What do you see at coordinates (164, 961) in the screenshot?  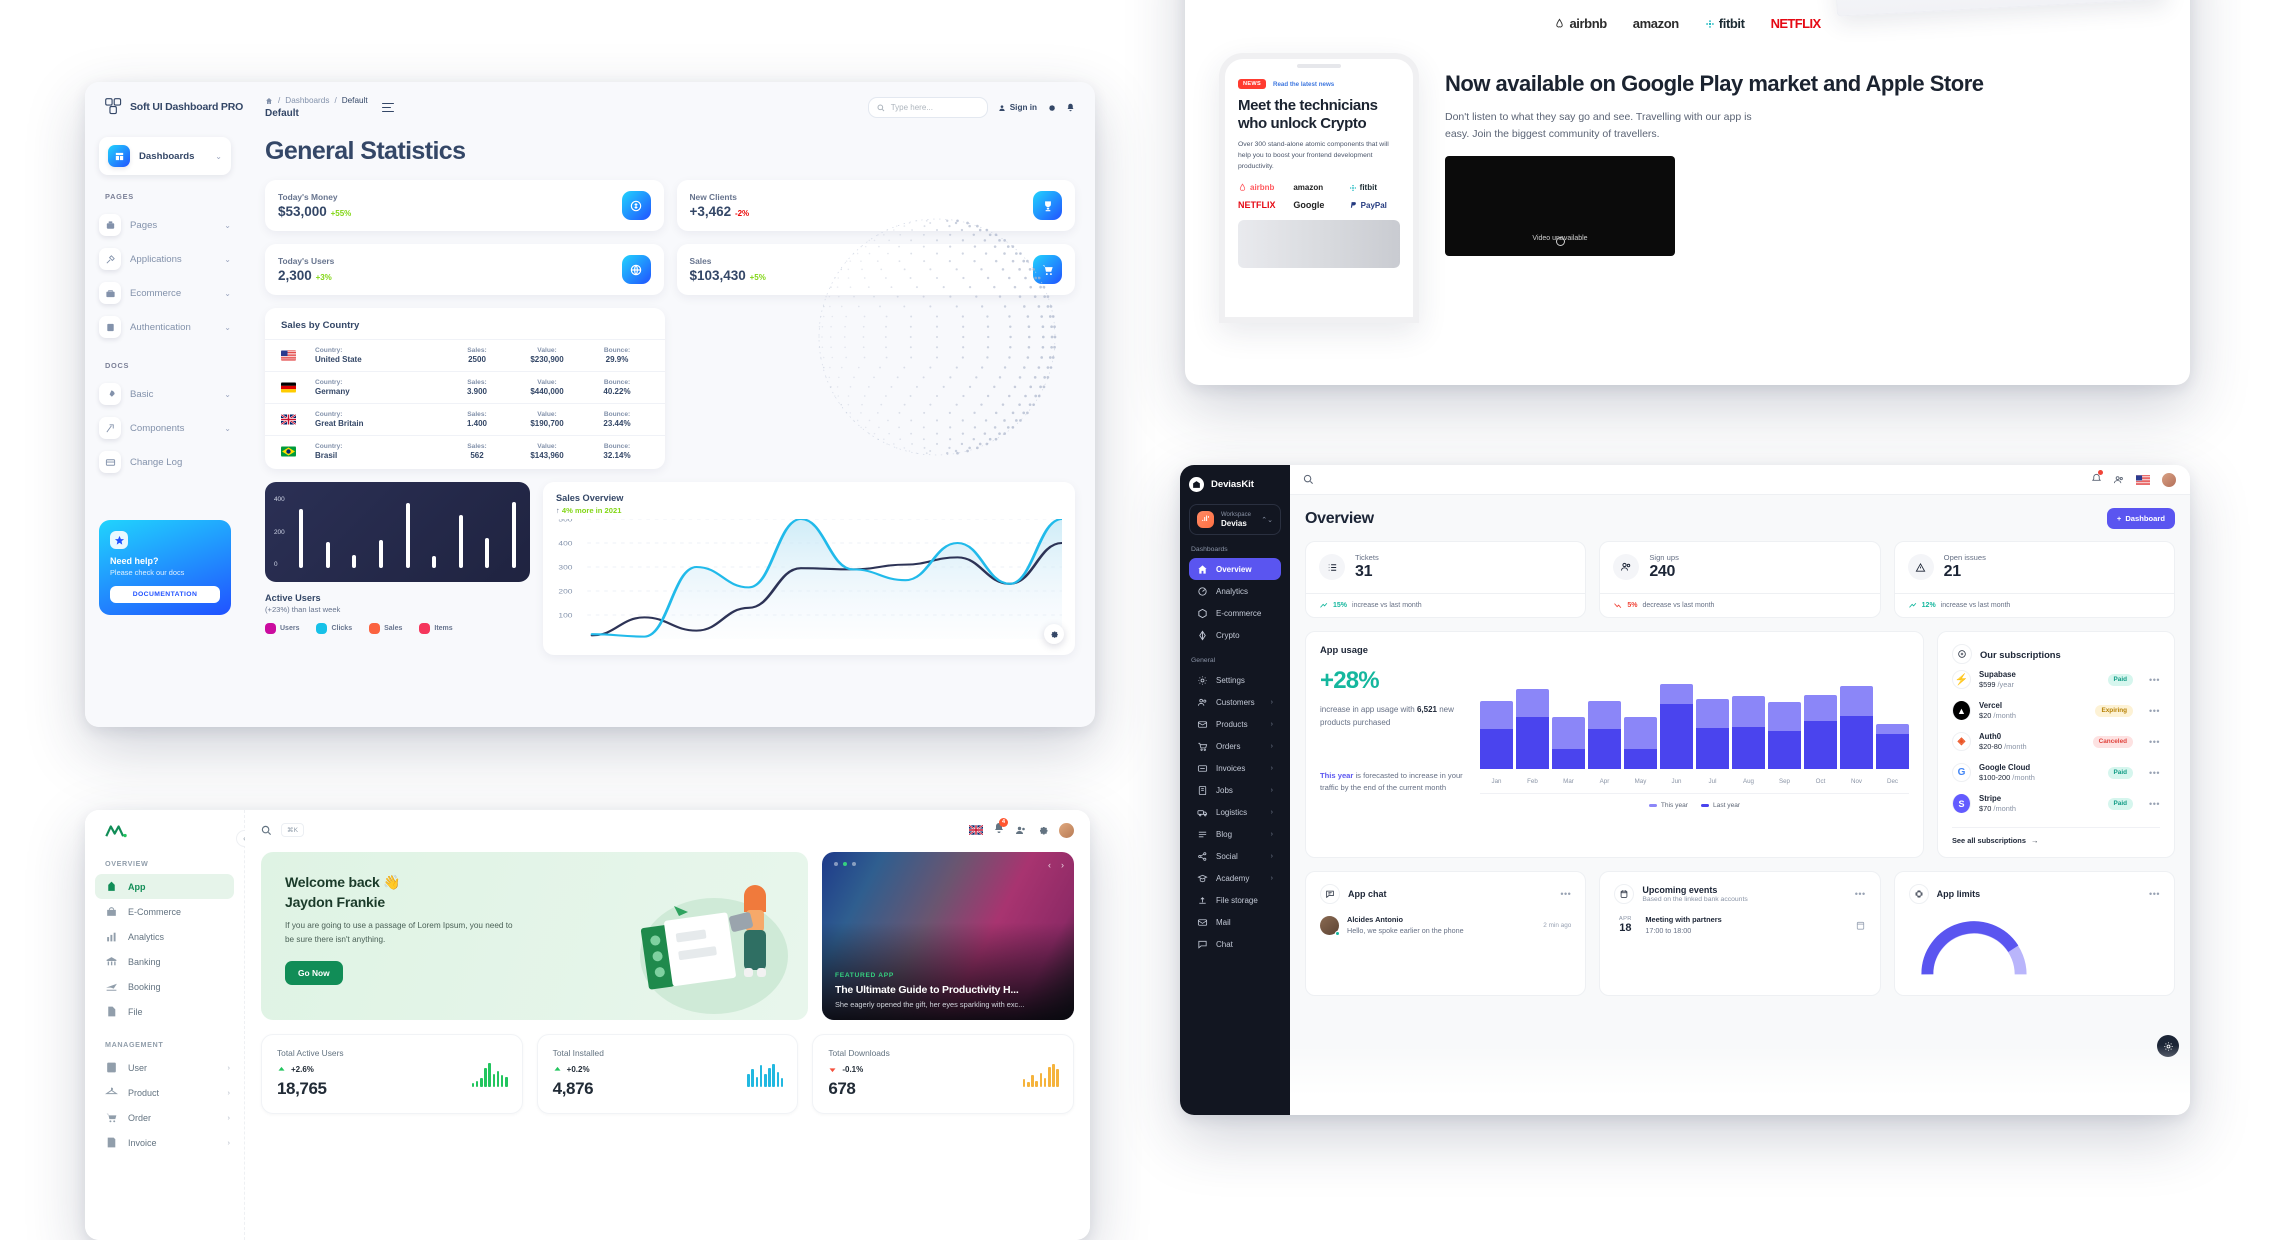 I see `sidebar-item-banking: Banking` at bounding box center [164, 961].